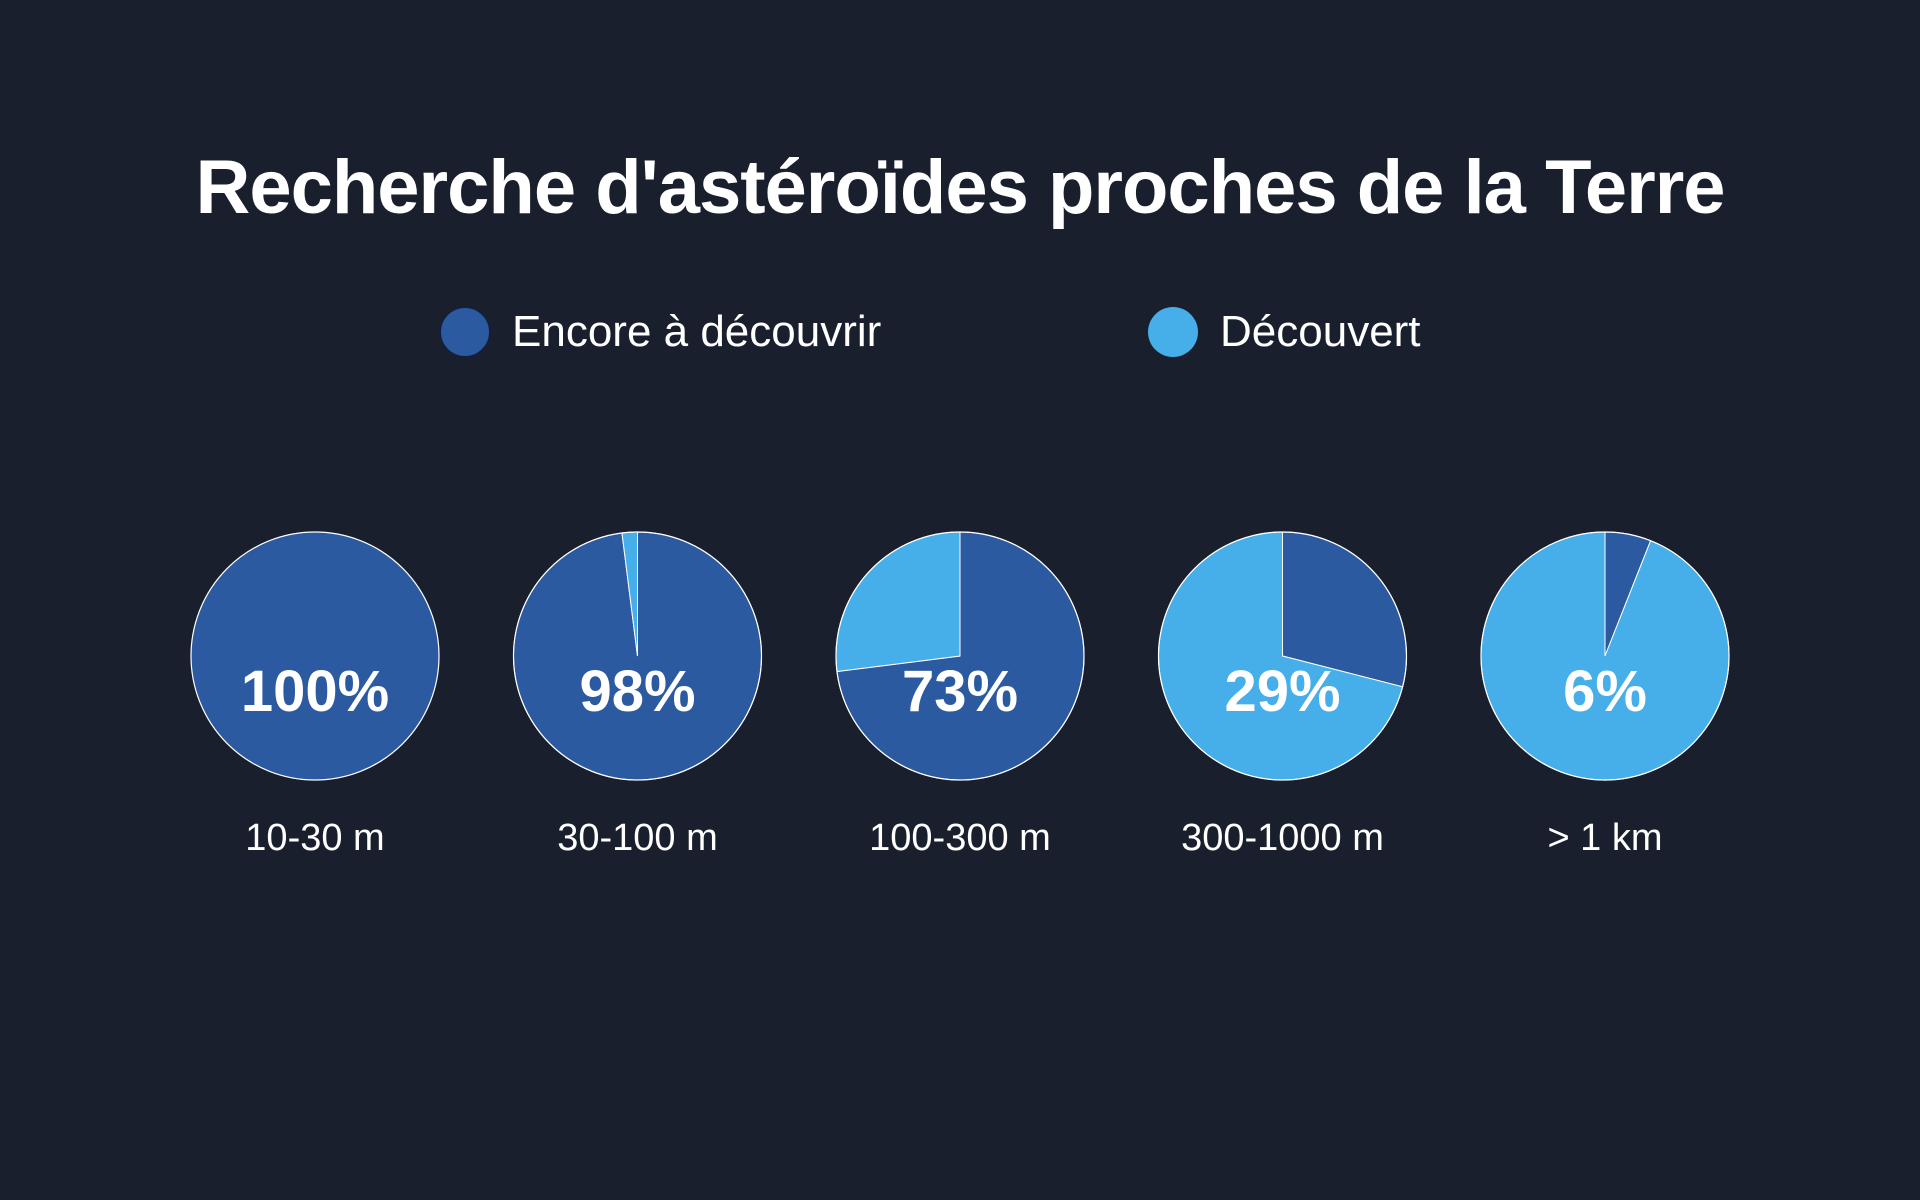 The width and height of the screenshot is (1920, 1200). Describe the element at coordinates (1605, 691) in the screenshot. I see `pie-percent-label: 6%` at that location.